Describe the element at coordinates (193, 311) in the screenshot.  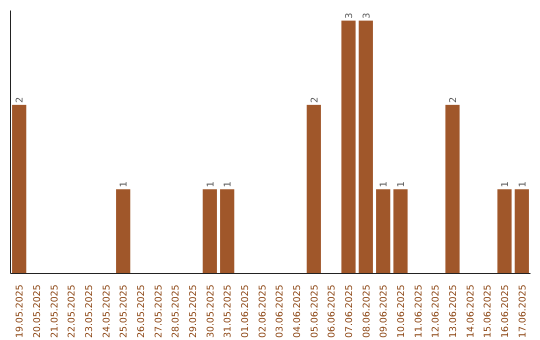
I see `x-tick-label: 29.05.2025` at that location.